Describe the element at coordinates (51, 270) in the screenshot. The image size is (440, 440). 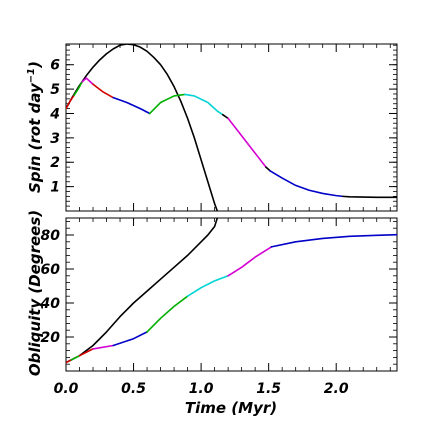
I see `obliquity-y-tick-label: 60` at that location.